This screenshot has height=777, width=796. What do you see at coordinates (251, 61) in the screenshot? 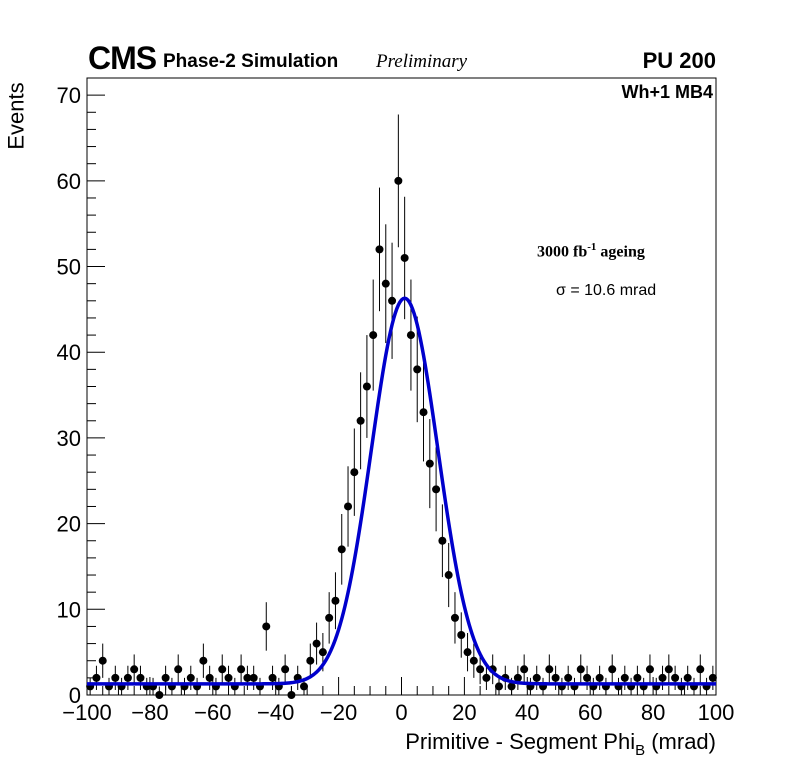
I see `phase-label: Phase-2 Simulation` at bounding box center [251, 61].